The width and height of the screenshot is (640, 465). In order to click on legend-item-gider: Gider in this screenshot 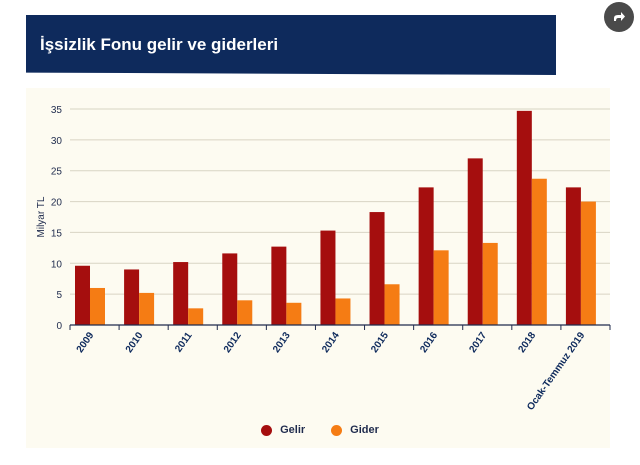, I will do `click(355, 430)`.